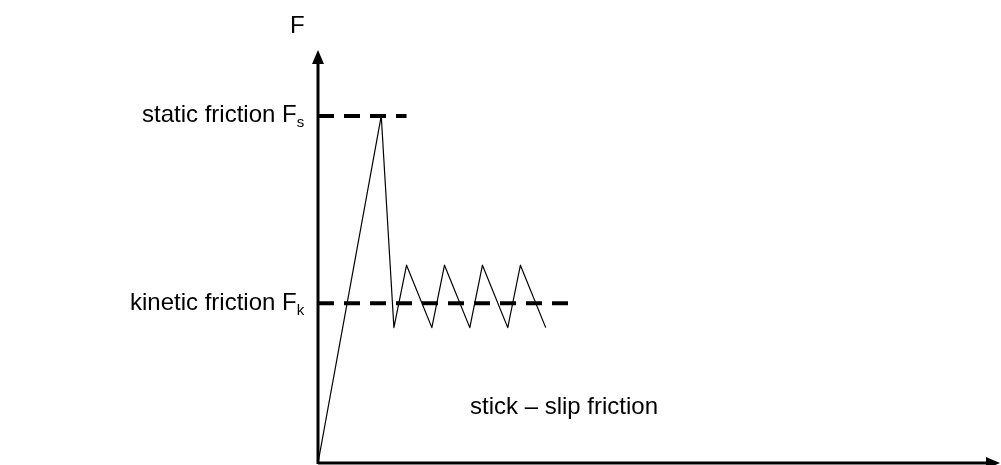 The image size is (1001, 465). What do you see at coordinates (297, 24) in the screenshot?
I see `y-axis-title: F` at bounding box center [297, 24].